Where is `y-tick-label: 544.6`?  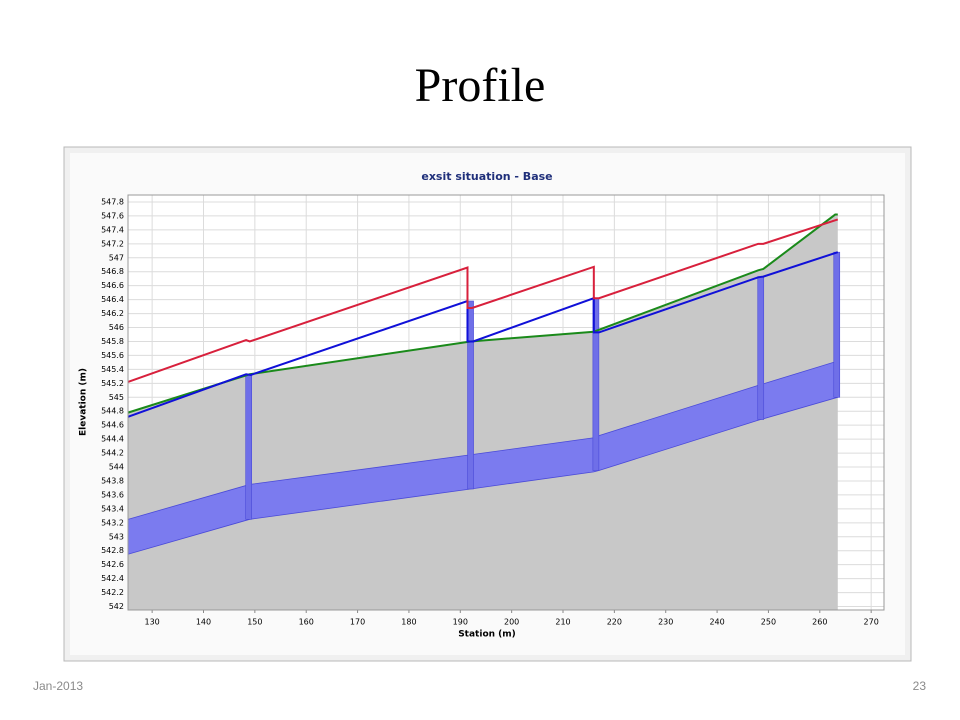
y-tick-label: 544.6 is located at coordinates (112, 425).